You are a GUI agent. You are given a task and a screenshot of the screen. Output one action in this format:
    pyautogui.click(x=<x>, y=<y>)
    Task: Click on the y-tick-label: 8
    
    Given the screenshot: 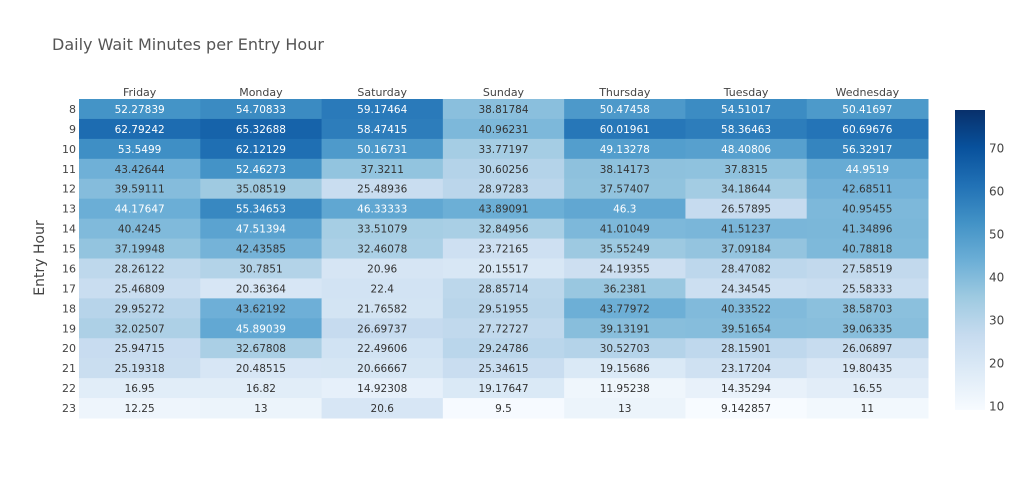 What is the action you would take?
    pyautogui.click(x=72, y=109)
    